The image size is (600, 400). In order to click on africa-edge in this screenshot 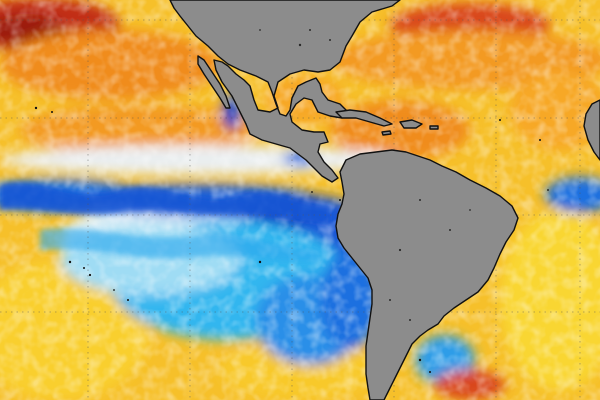, I will do `click(591, 130)`.